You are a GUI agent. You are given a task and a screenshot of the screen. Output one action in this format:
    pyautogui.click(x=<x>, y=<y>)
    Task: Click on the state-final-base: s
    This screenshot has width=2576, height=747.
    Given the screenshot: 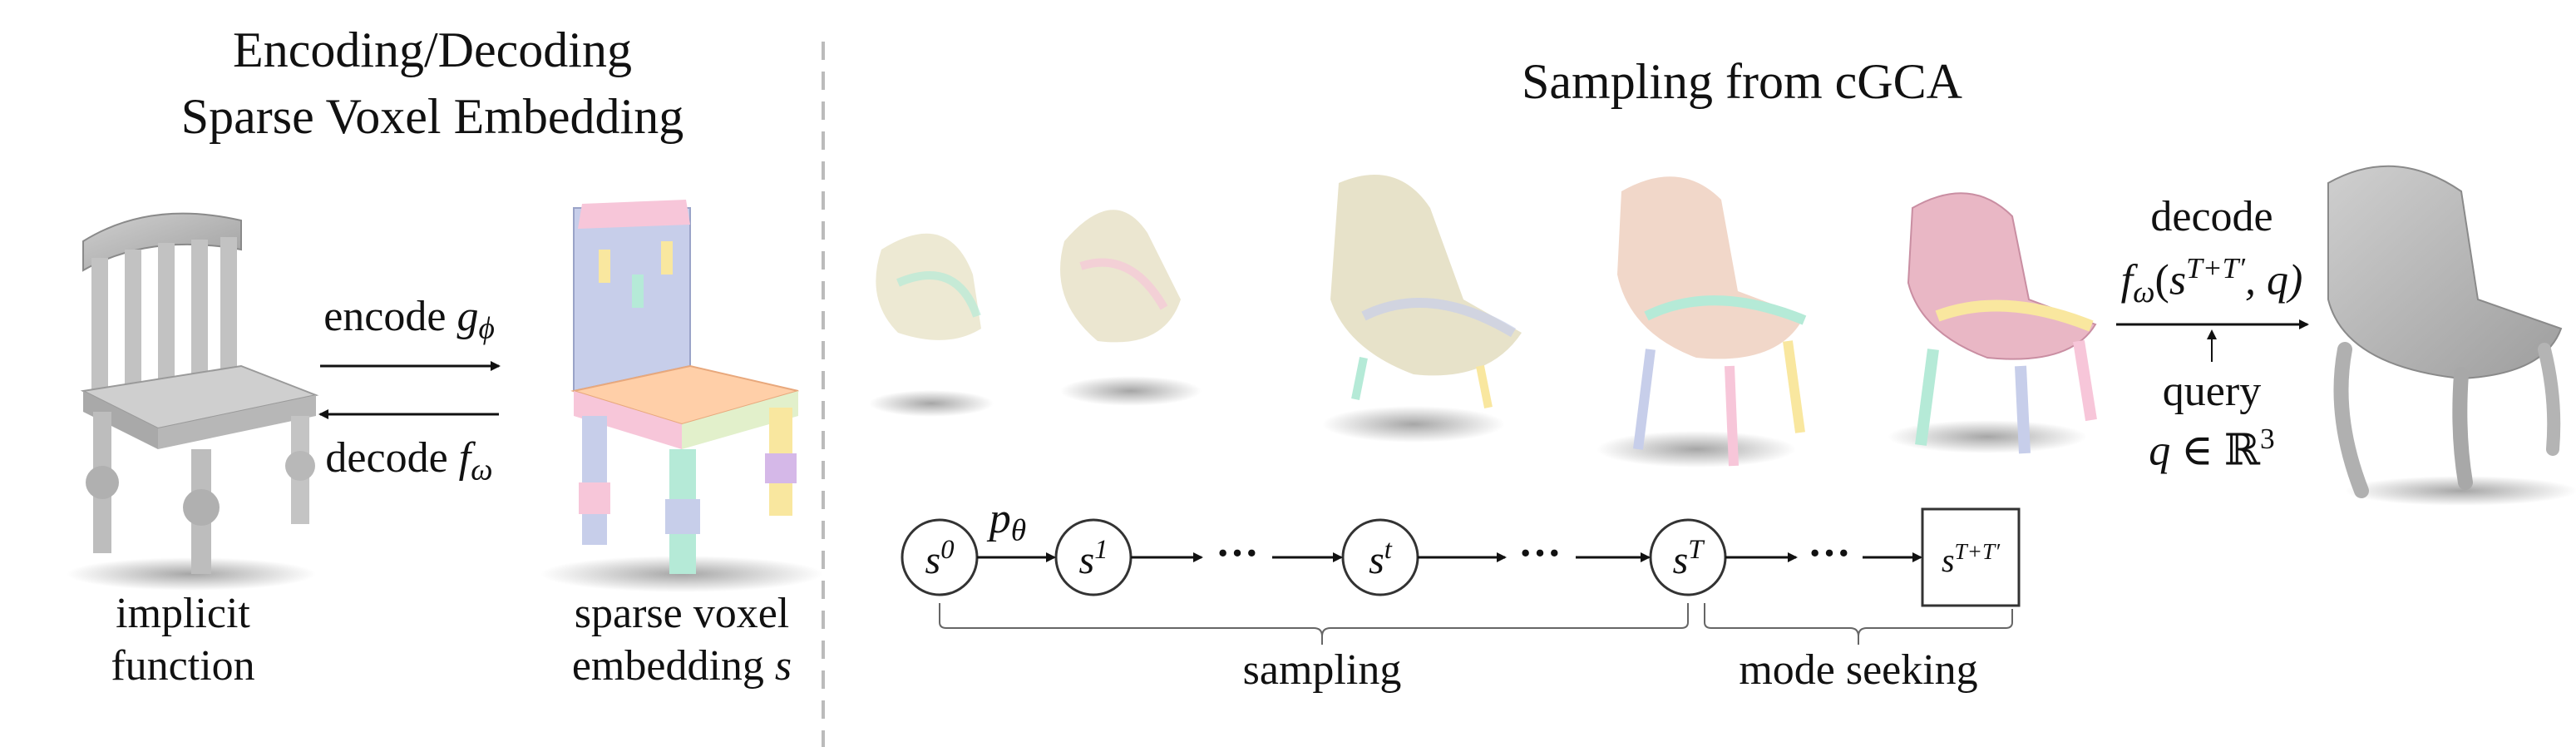 What is the action you would take?
    pyautogui.click(x=1948, y=560)
    